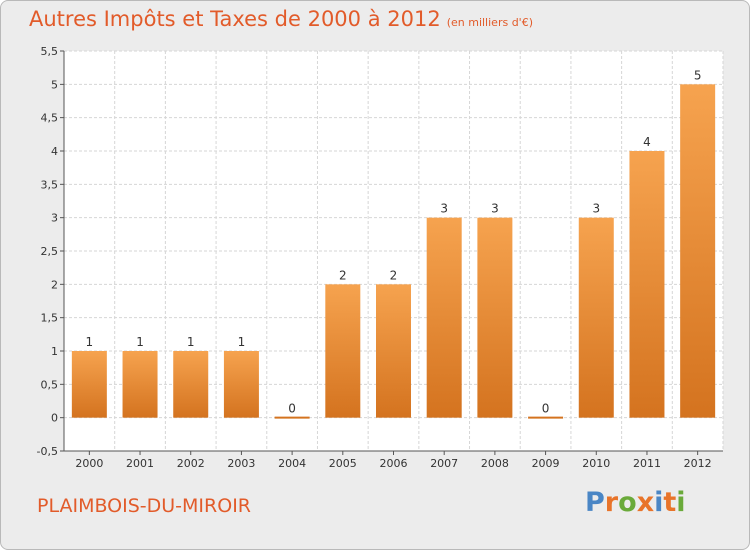 Image resolution: width=750 pixels, height=550 pixels. What do you see at coordinates (241, 463) in the screenshot?
I see `x-tick-label: 2003` at bounding box center [241, 463].